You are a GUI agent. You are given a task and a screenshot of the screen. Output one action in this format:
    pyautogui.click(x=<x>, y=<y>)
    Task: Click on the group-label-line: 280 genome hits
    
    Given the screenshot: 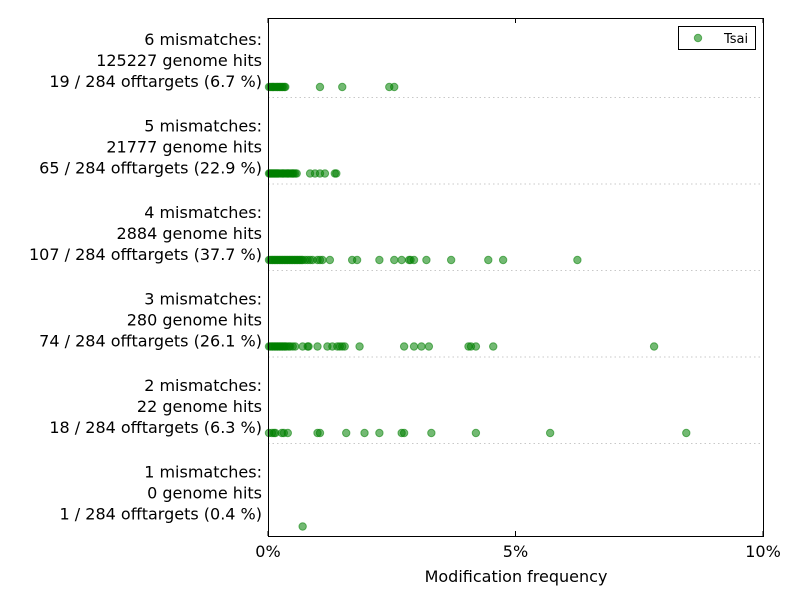 What is the action you would take?
    pyautogui.click(x=194, y=320)
    